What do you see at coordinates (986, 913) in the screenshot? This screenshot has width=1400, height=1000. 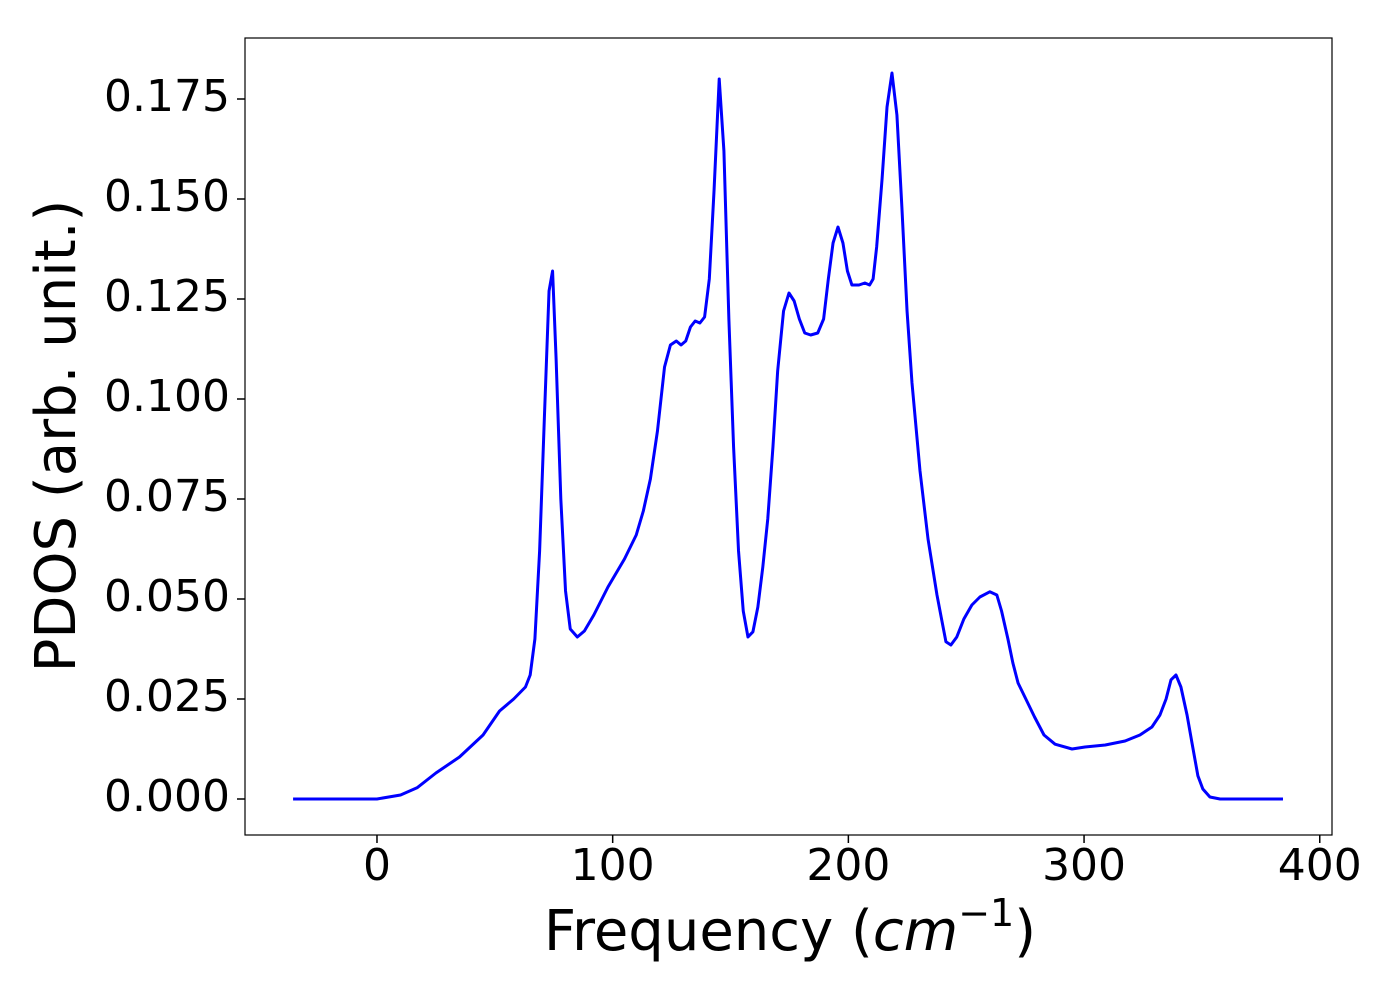 I see `x-label-exponent: −1` at bounding box center [986, 913].